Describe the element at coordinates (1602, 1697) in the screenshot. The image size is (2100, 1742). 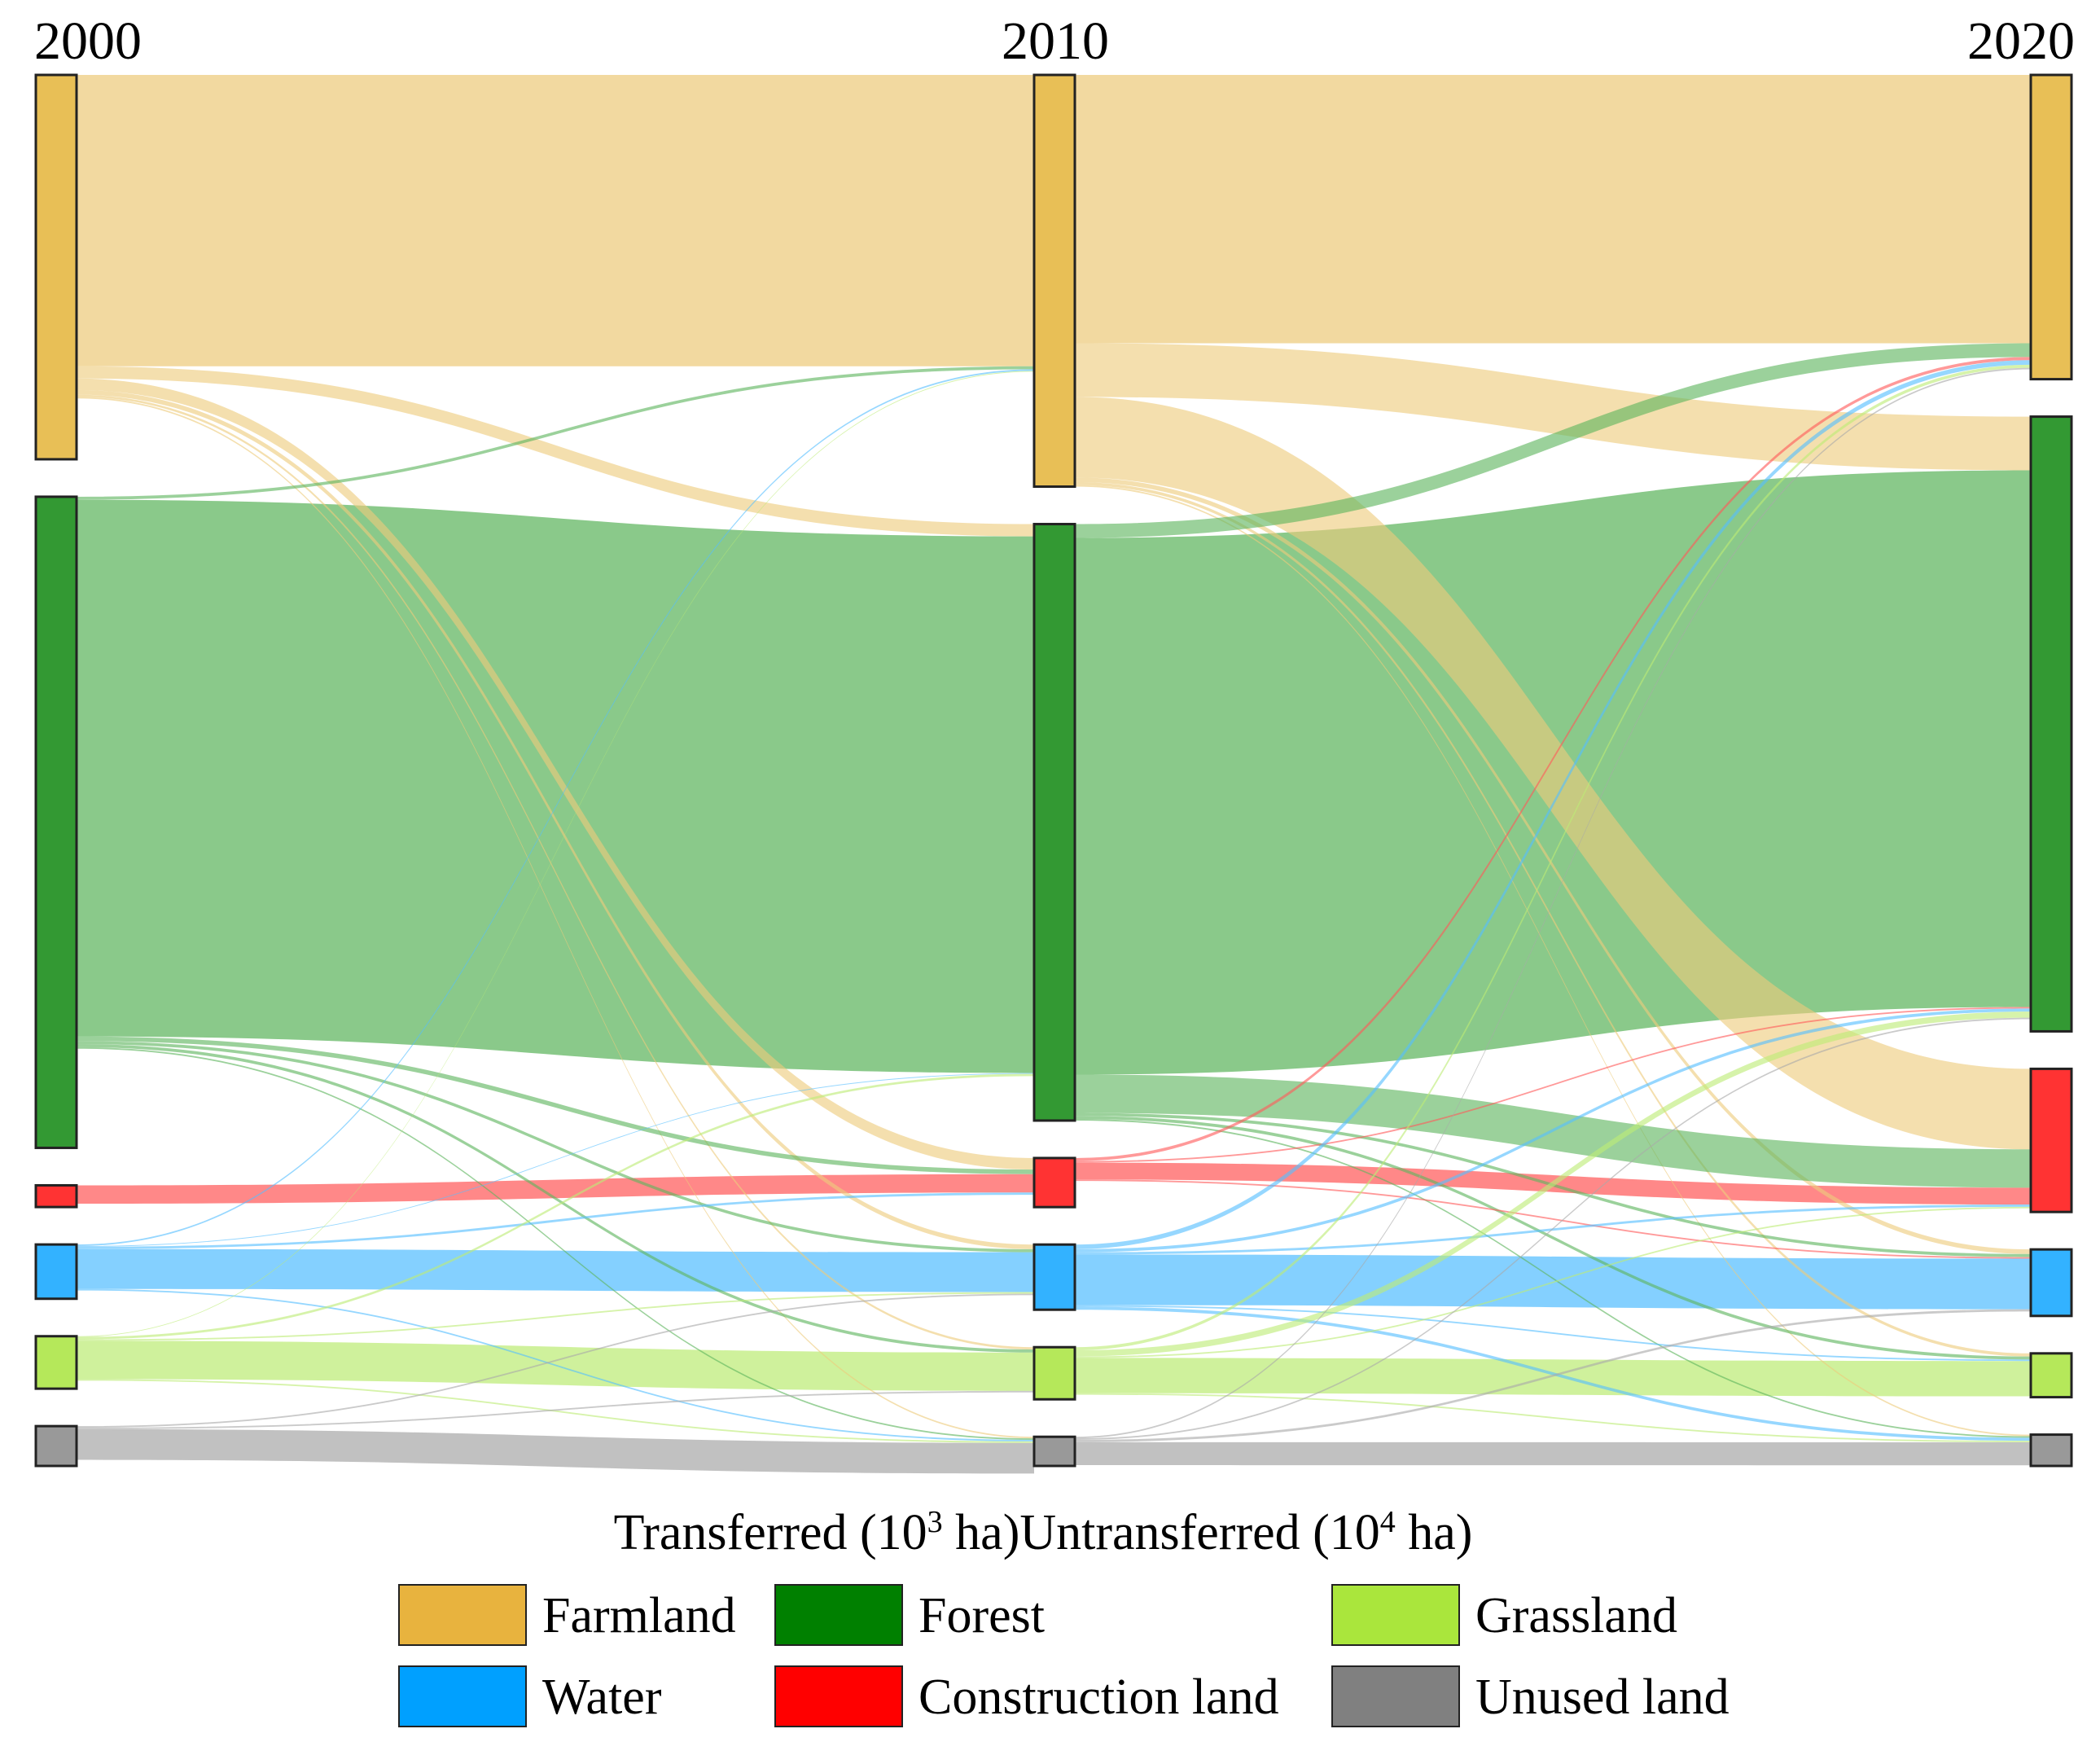
I see `legend-label-unused: Unused land` at that location.